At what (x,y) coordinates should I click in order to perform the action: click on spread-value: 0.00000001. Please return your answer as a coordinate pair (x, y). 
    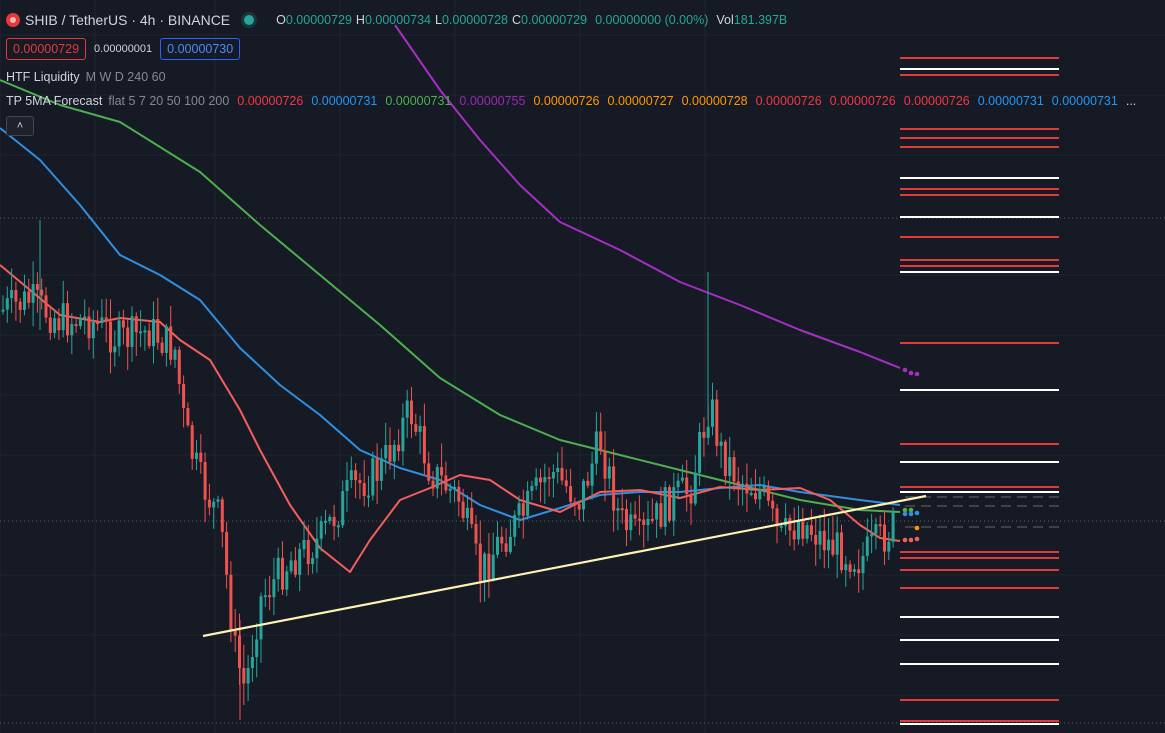
    Looking at the image, I should click on (123, 49).